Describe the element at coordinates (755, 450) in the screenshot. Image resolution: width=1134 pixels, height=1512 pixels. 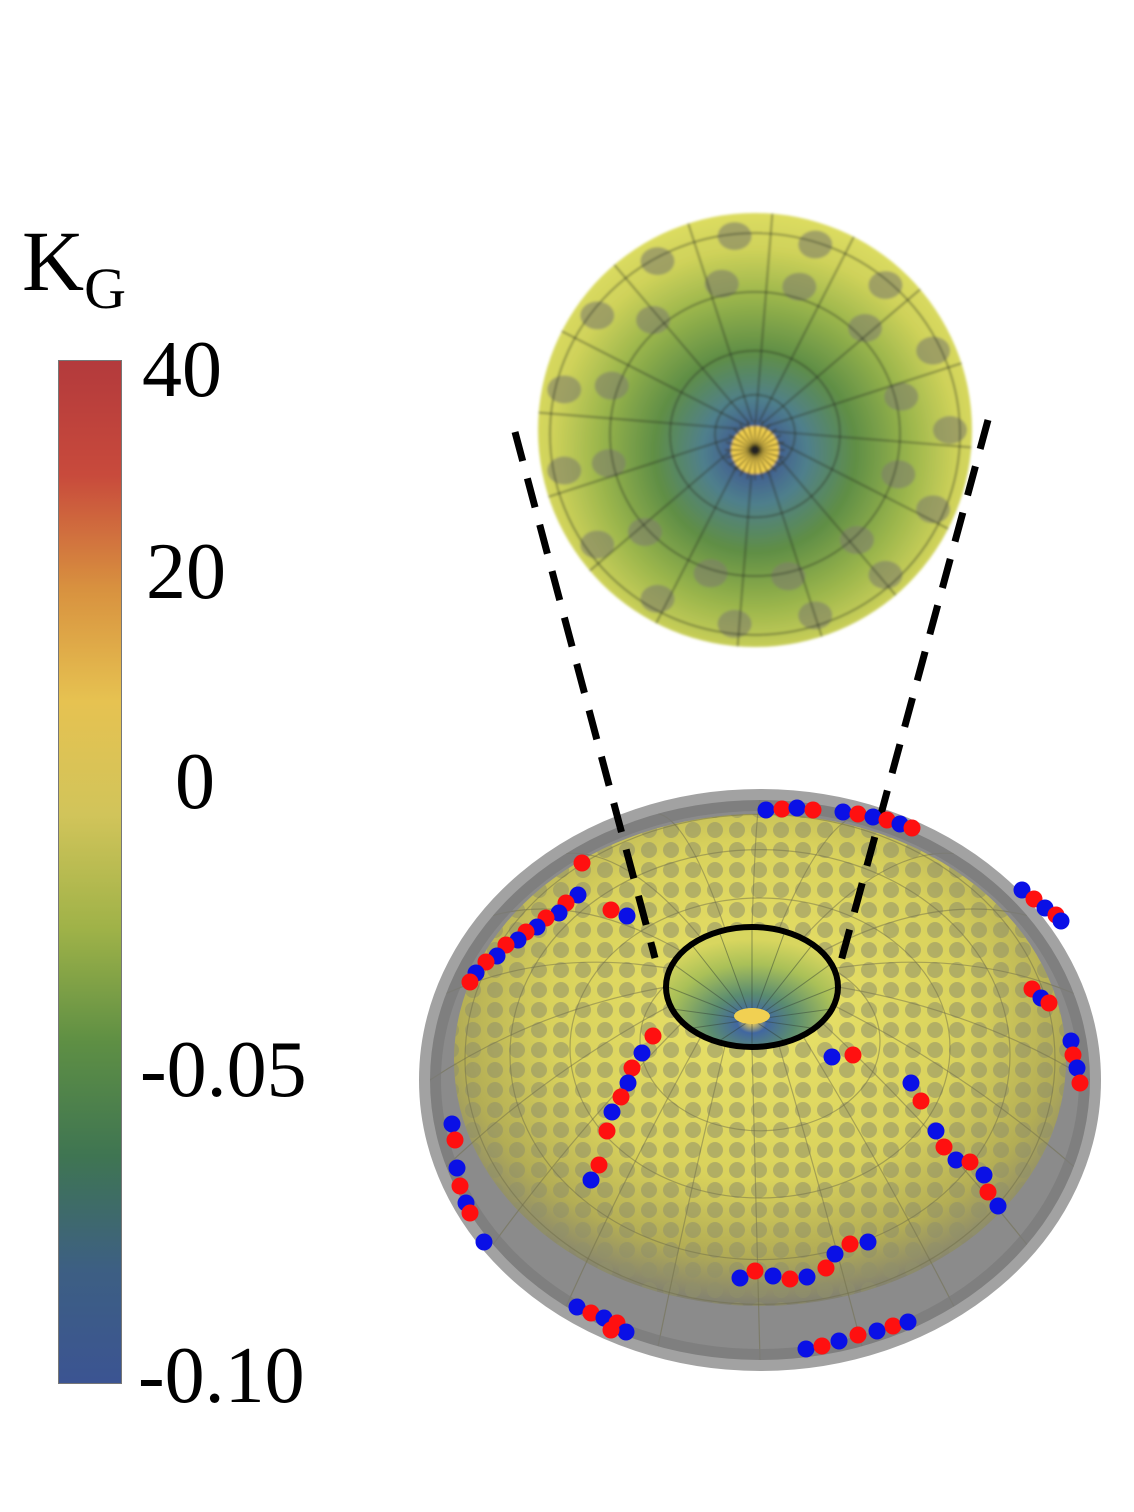
I see `top-center-dot` at that location.